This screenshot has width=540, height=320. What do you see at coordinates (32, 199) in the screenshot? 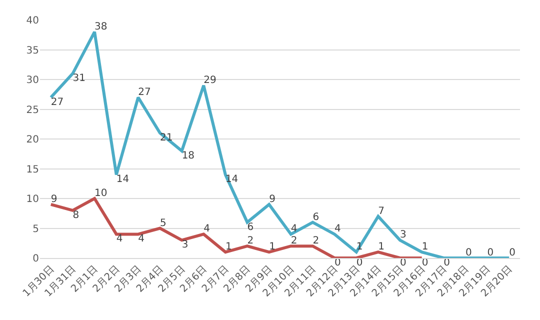
I see `y-tick-label: 10` at bounding box center [32, 199].